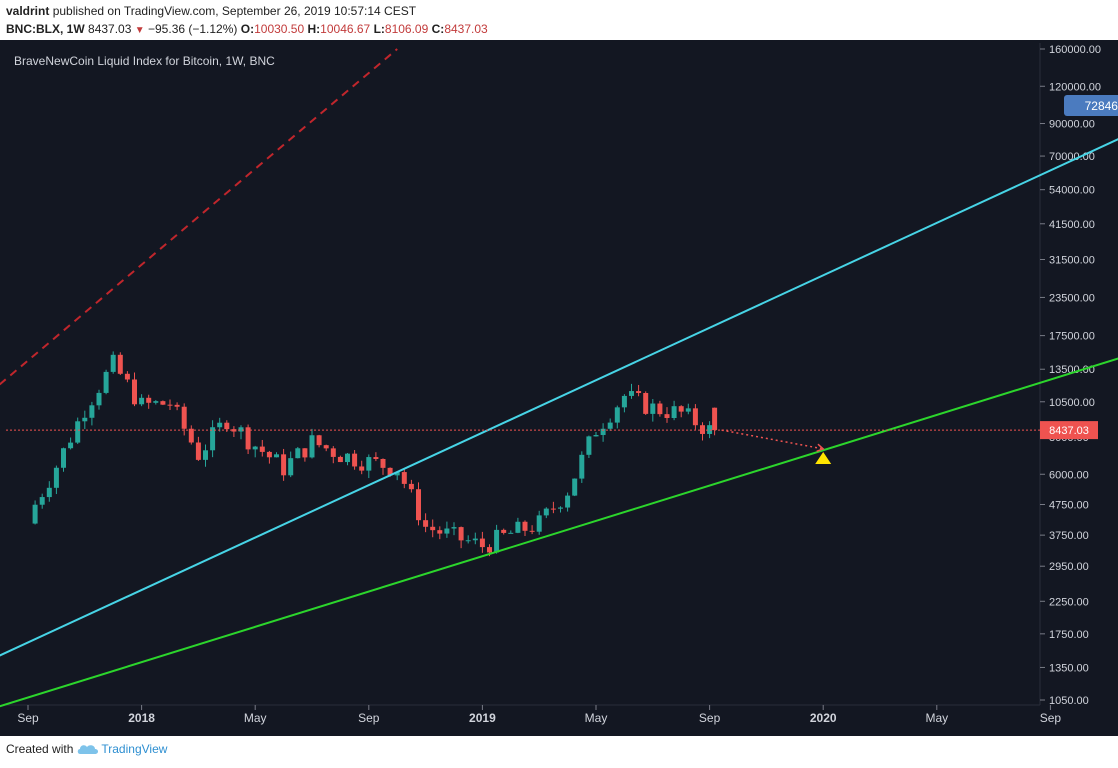 The height and width of the screenshot is (768, 1118). What do you see at coordinates (1072, 403) in the screenshot?
I see `y-tick-label: 10500.00` at bounding box center [1072, 403].